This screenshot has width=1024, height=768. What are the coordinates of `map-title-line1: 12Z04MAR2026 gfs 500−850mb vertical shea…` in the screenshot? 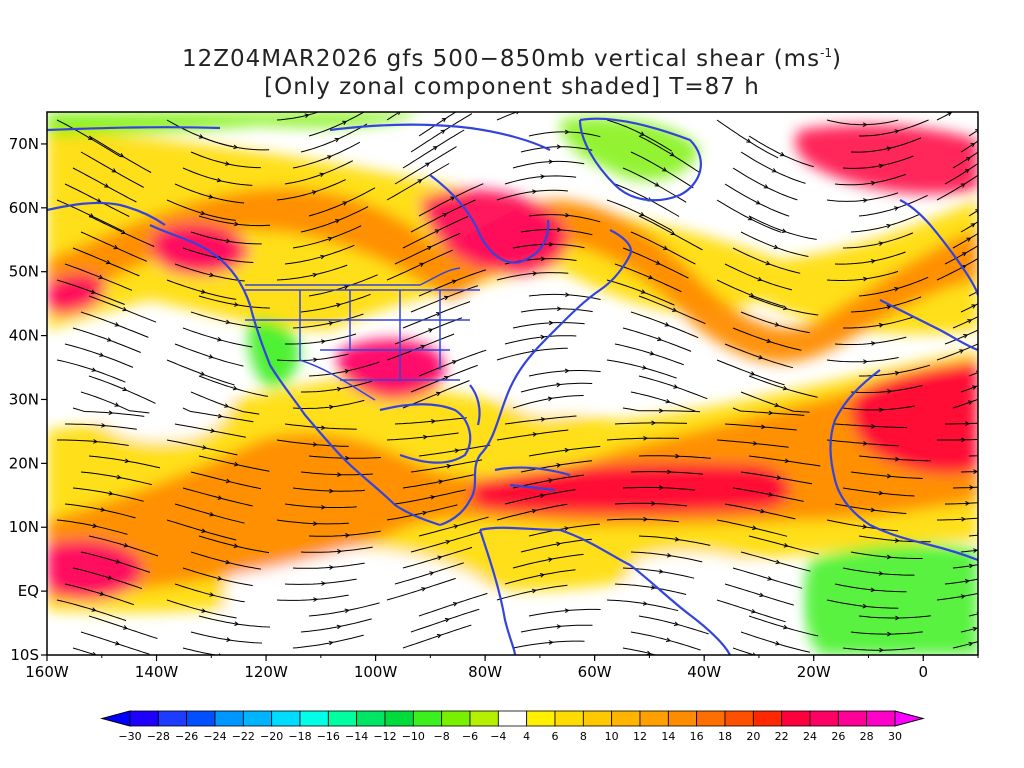 It's located at (512, 59).